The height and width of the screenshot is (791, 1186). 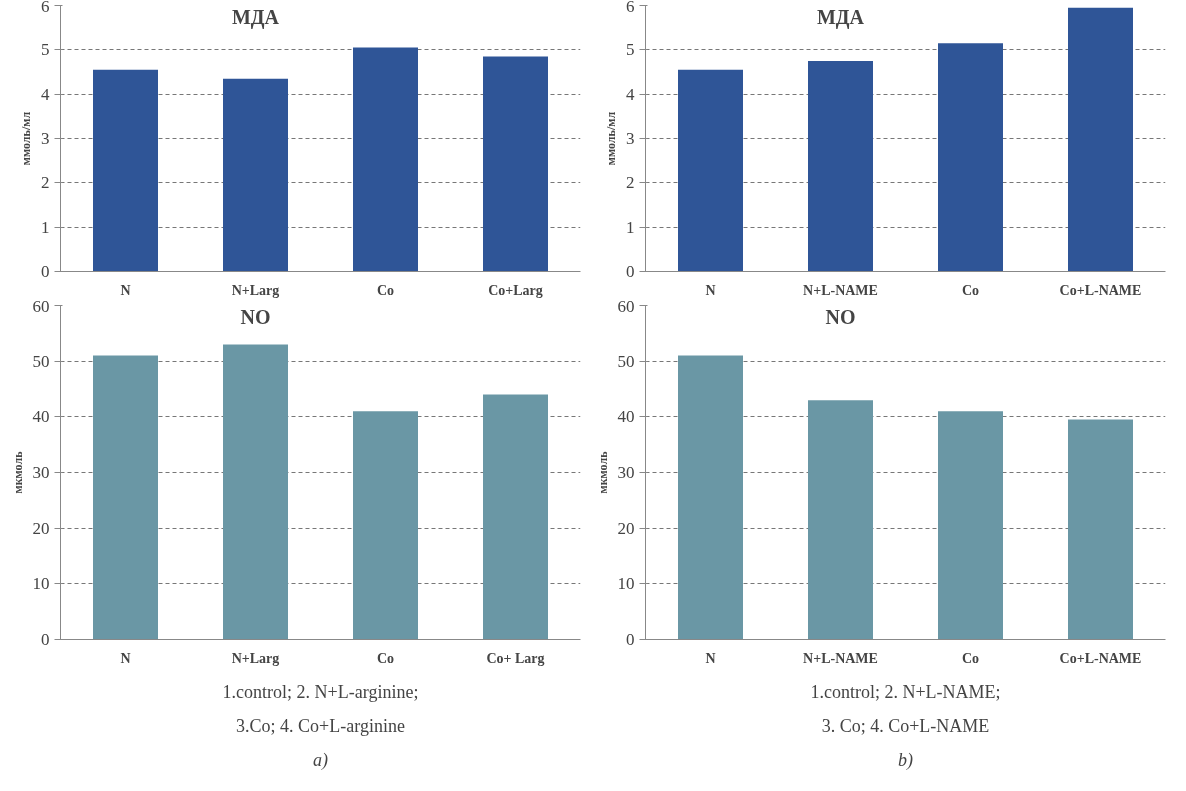 I want to click on text: 1.control; 2. N+L-NAME;, so click(x=905, y=691).